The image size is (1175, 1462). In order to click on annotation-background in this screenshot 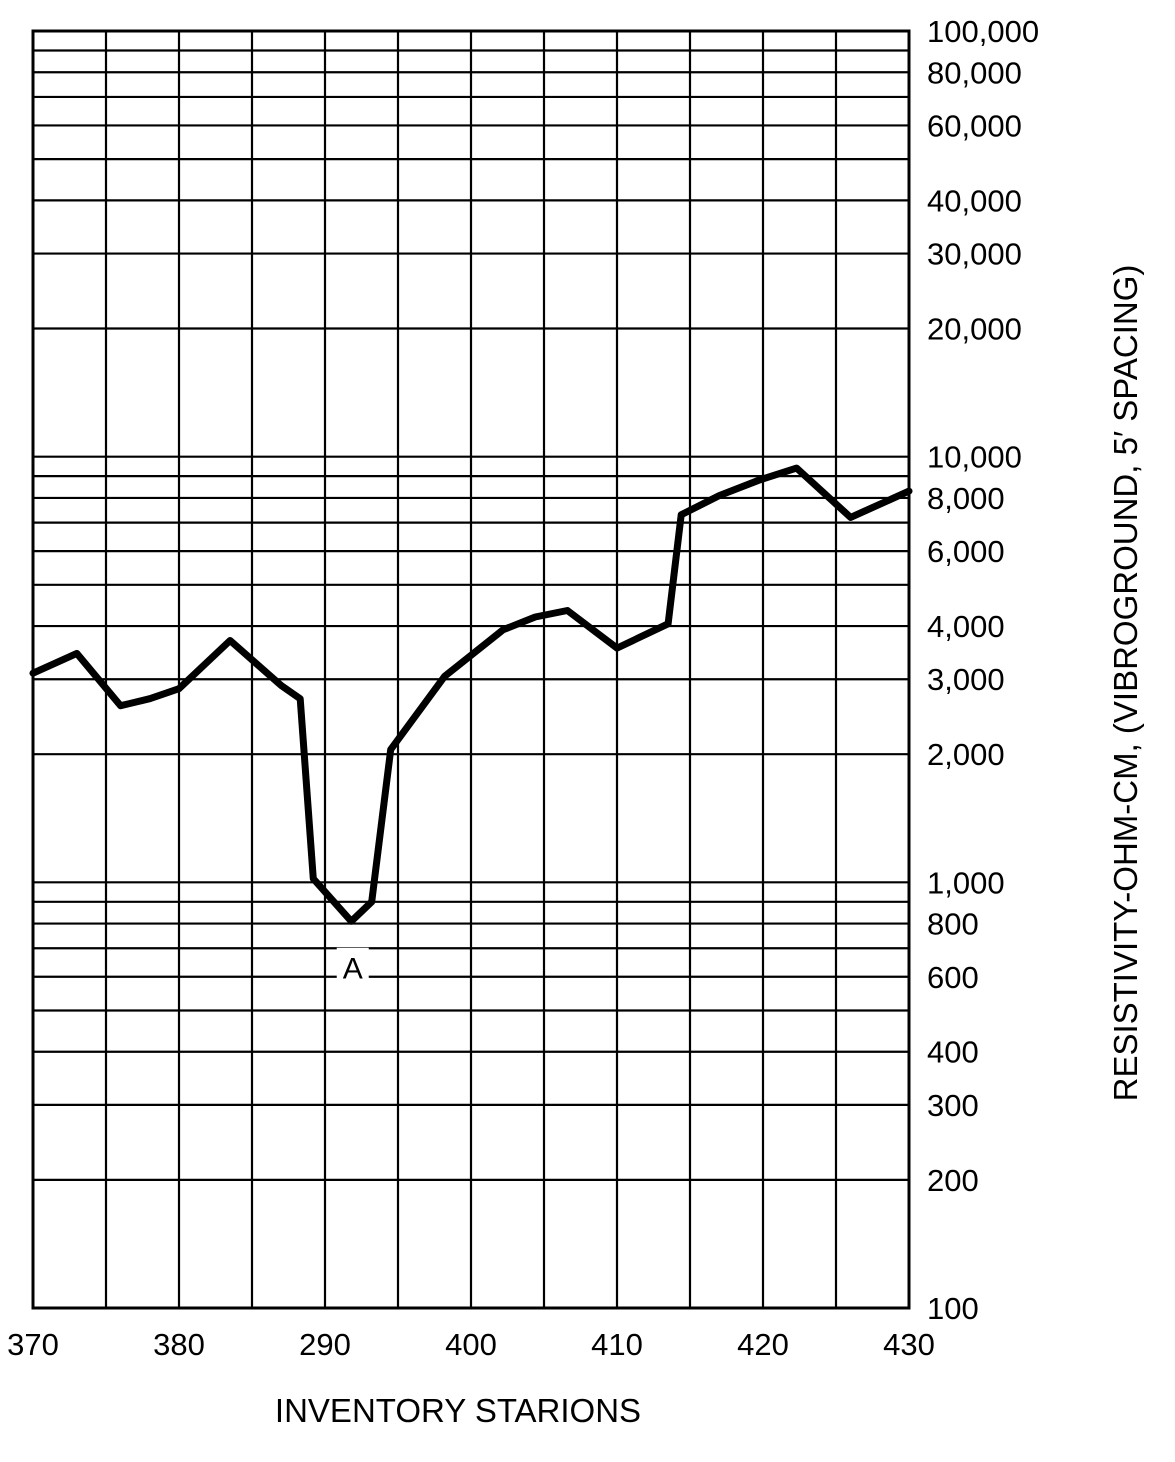, I will do `click(352, 964)`.